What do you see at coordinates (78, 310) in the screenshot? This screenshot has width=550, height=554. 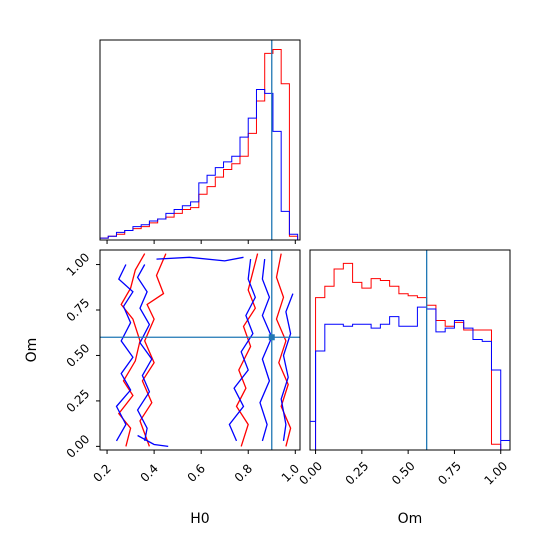 I see `contour-y-tick-label: 0.75` at bounding box center [78, 310].